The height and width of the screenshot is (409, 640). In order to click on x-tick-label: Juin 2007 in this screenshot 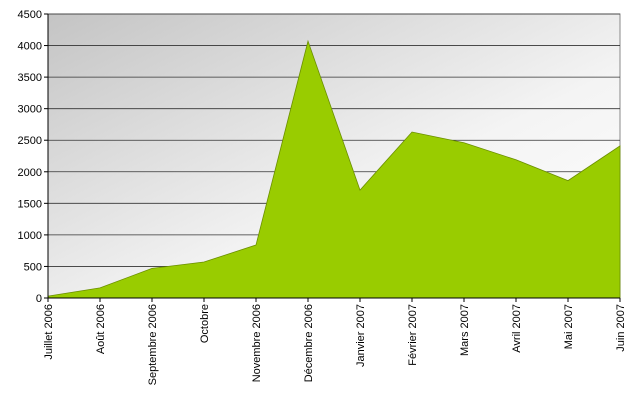, I will do `click(621, 328)`.